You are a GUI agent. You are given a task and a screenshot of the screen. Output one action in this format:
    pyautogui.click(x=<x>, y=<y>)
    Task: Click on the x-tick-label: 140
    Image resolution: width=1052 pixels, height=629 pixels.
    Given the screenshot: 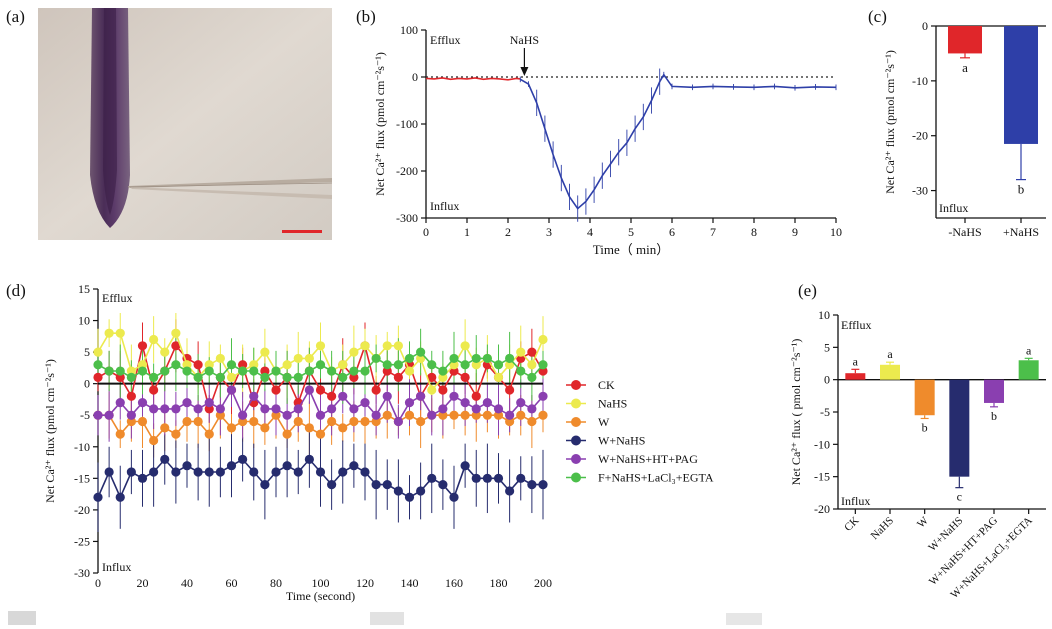 What is the action you would take?
    pyautogui.click(x=410, y=583)
    